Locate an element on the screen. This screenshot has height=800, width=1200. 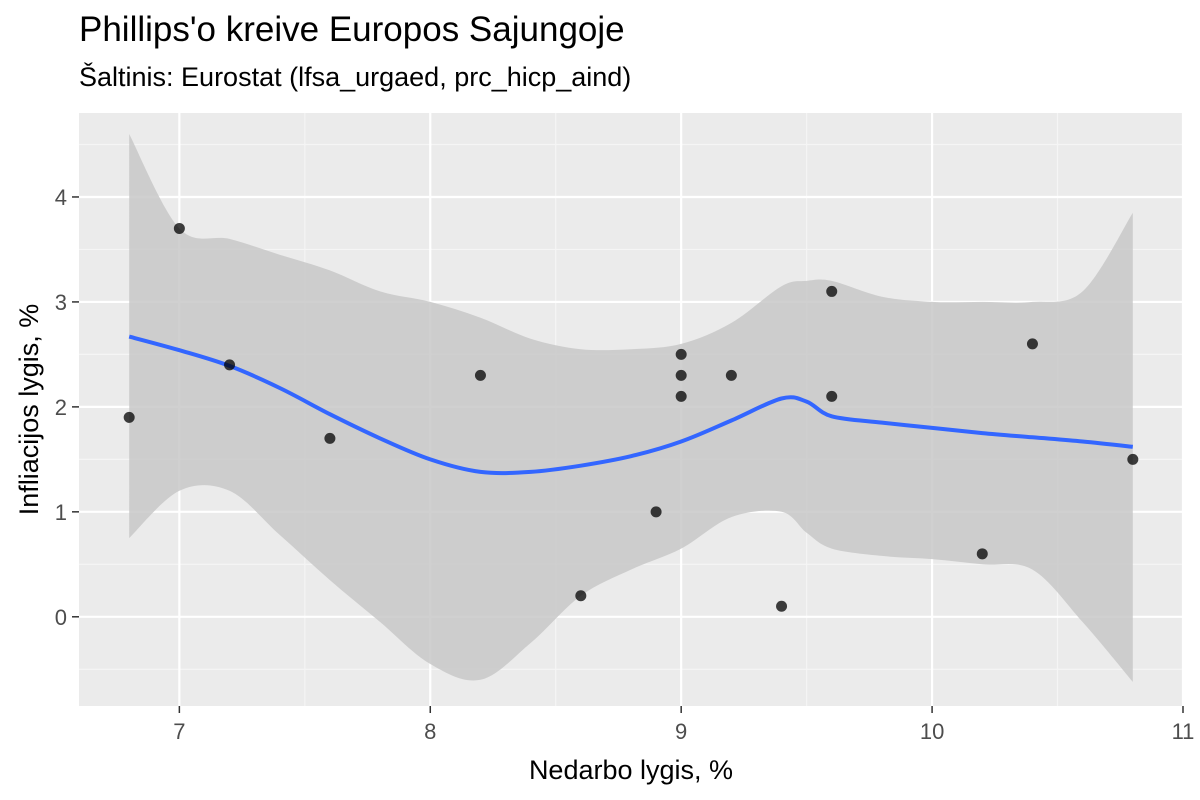
y-tick-label: 4 is located at coordinates (61, 197).